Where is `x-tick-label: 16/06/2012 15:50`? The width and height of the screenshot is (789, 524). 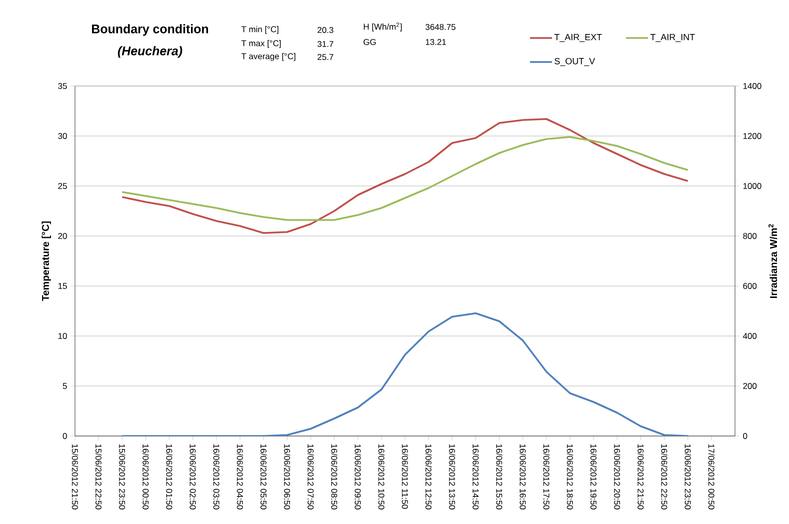
x-tick-label: 16/06/2012 15:50 is located at coordinates (499, 477).